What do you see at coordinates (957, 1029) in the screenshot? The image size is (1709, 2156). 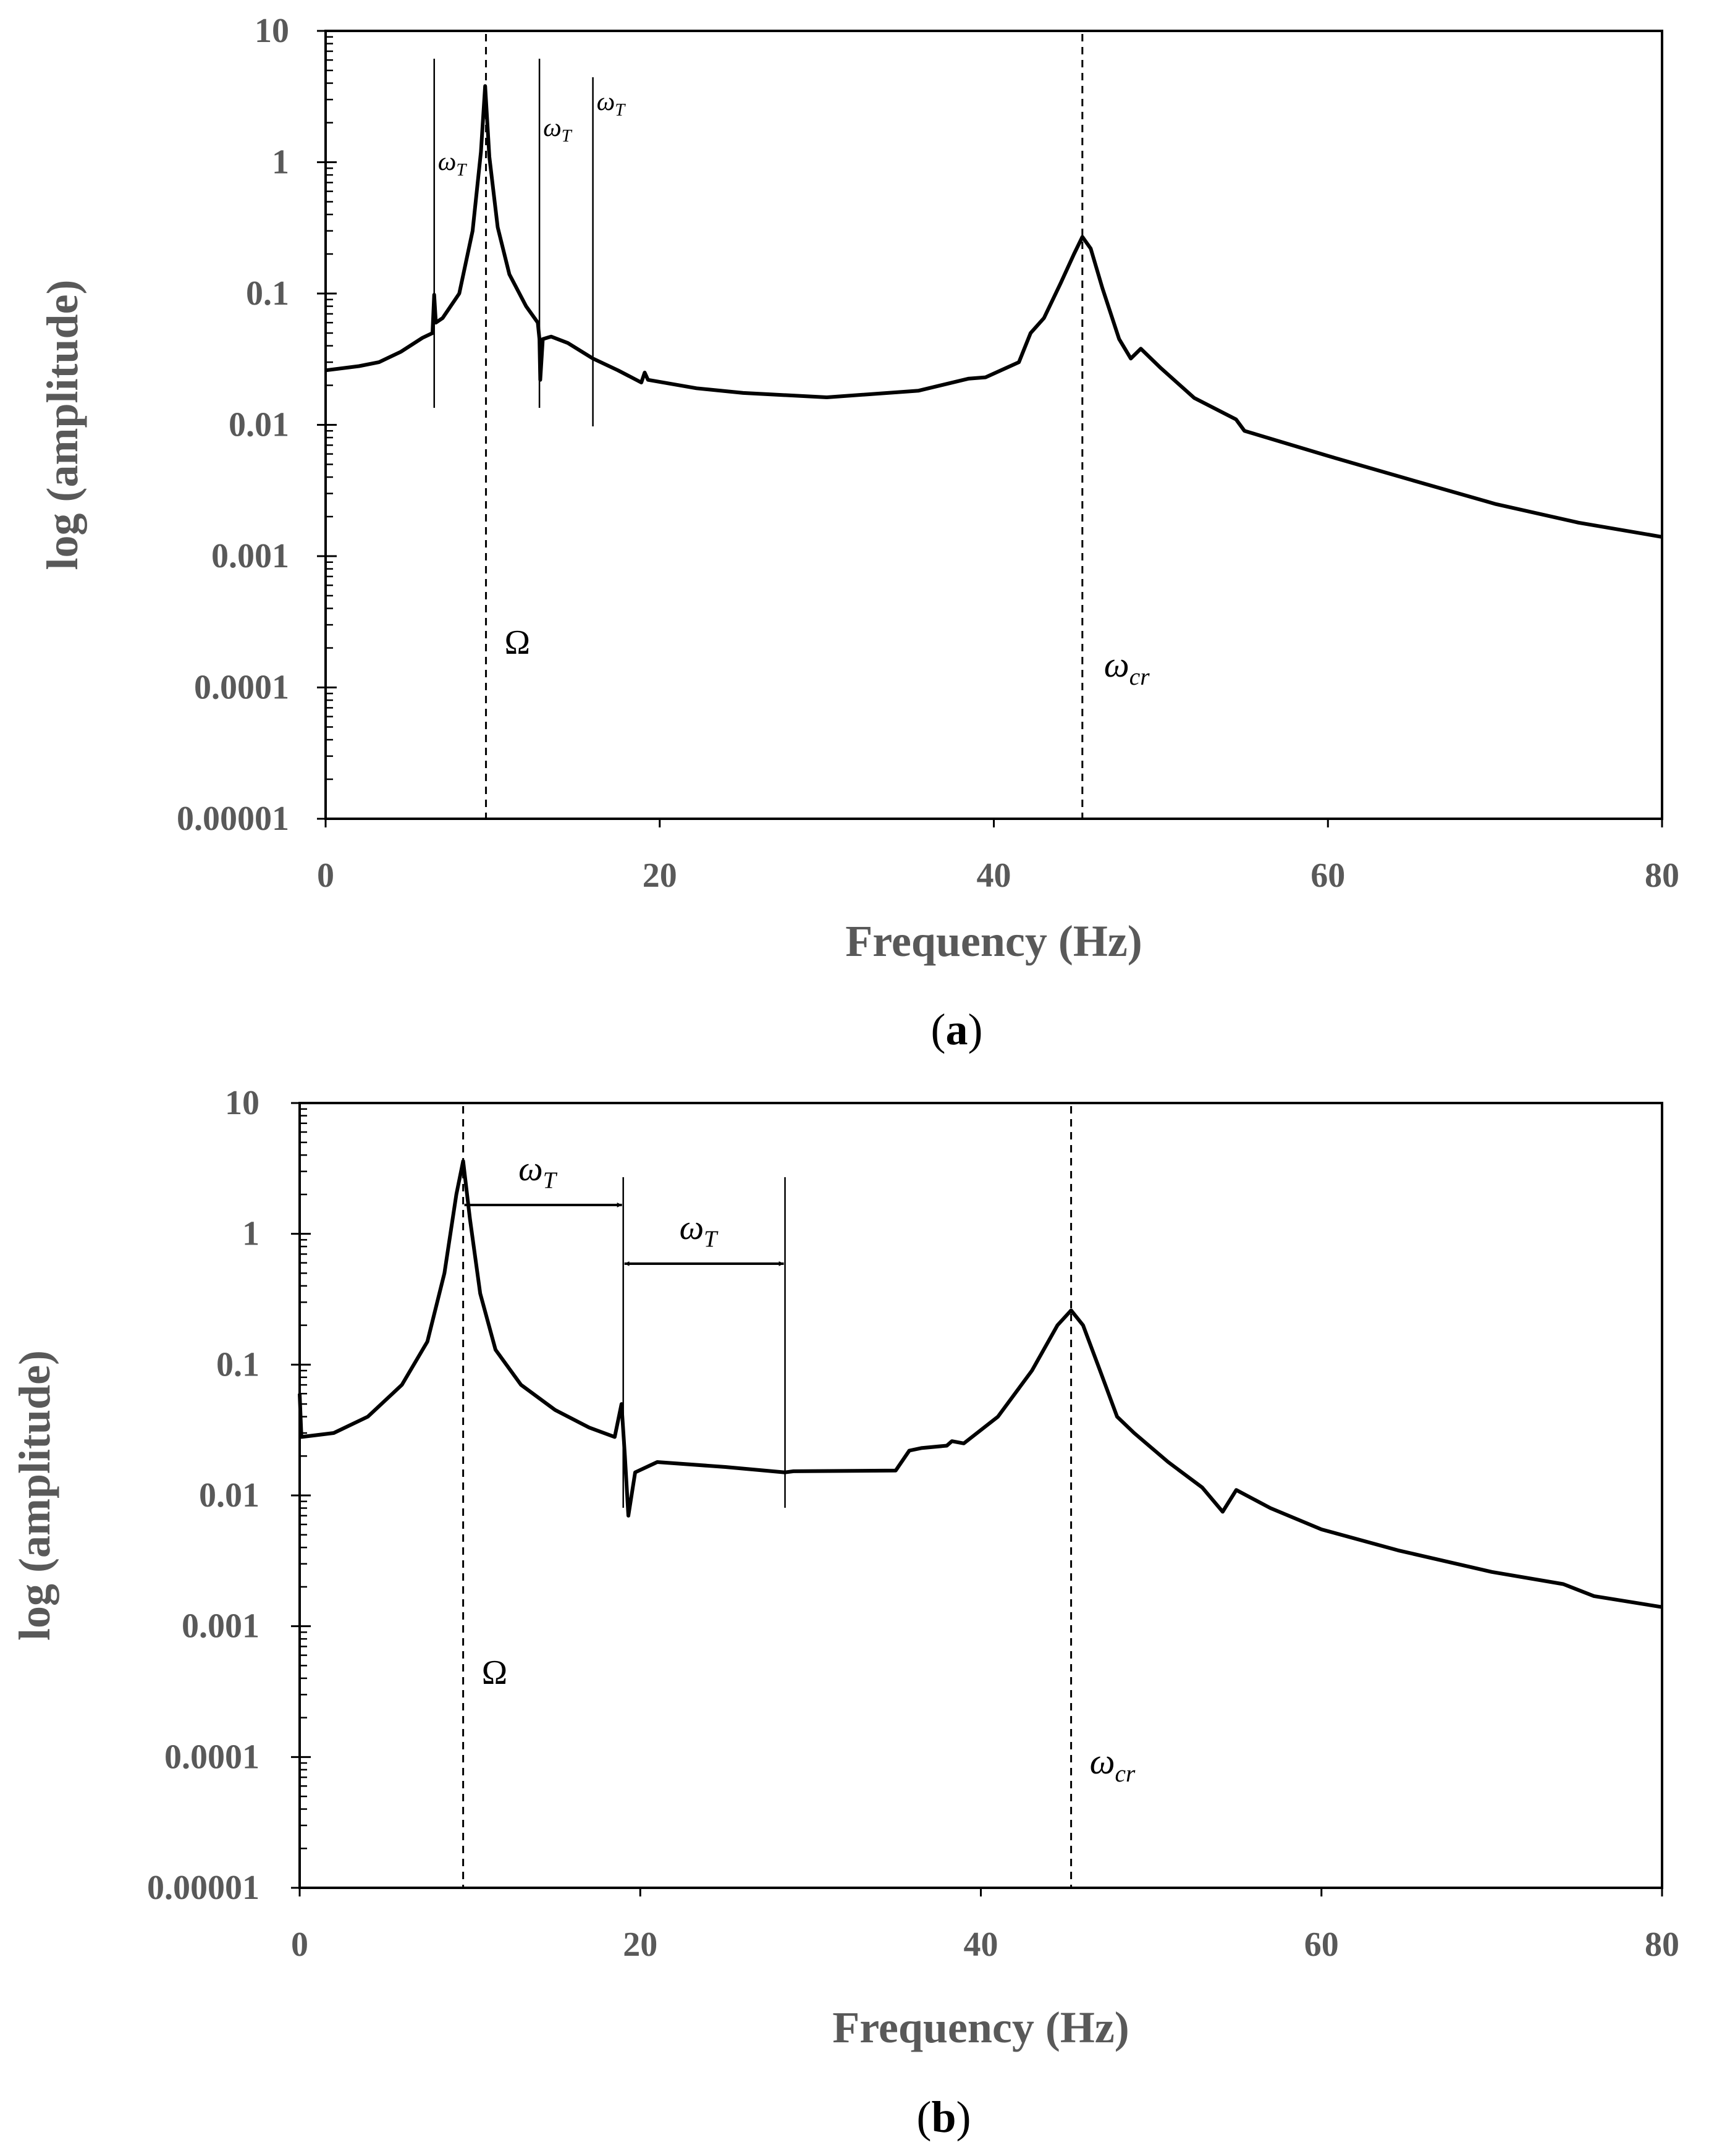 I see `panel-caption: (a)` at bounding box center [957, 1029].